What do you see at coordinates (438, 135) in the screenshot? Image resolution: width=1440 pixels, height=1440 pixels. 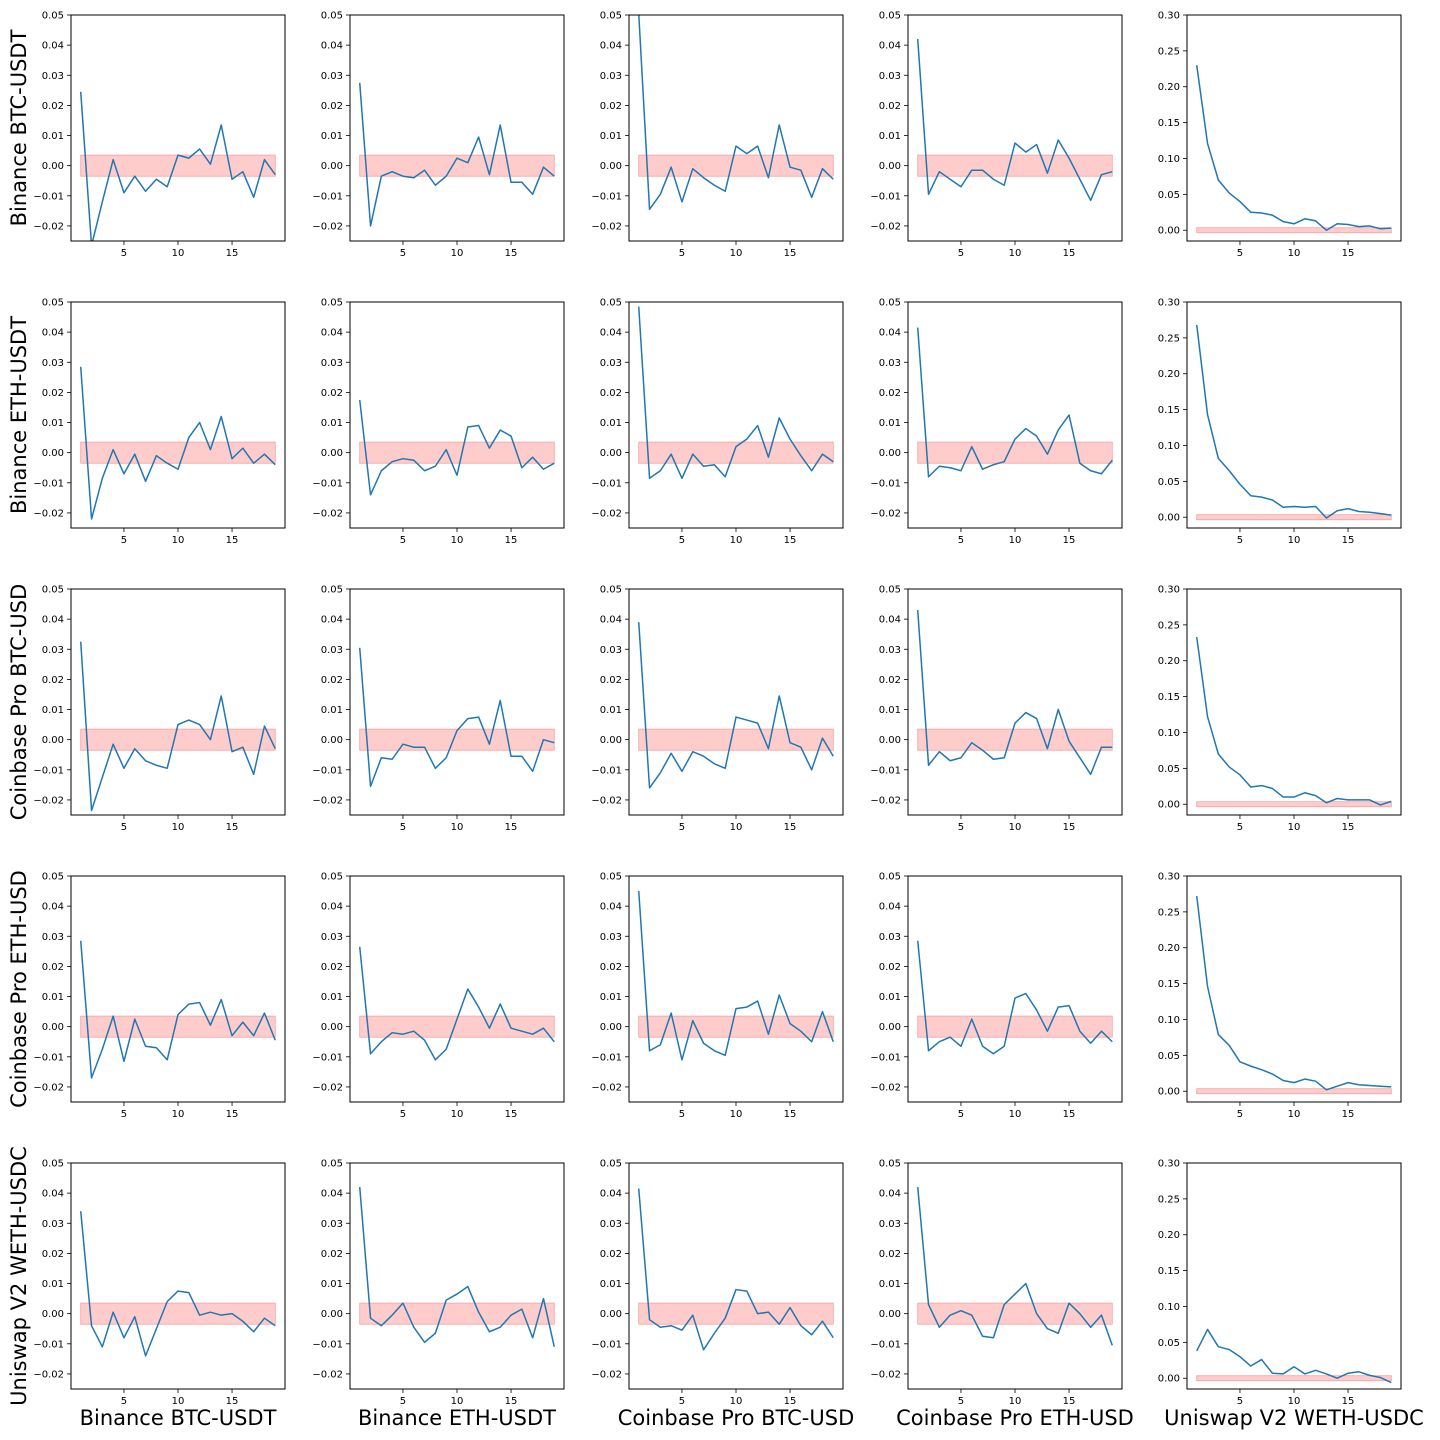 I see `panel-r0-c1: 5 10 15 −0.02 −0.01 0.00 0.01 0.02 0.03 0.04 0.05` at bounding box center [438, 135].